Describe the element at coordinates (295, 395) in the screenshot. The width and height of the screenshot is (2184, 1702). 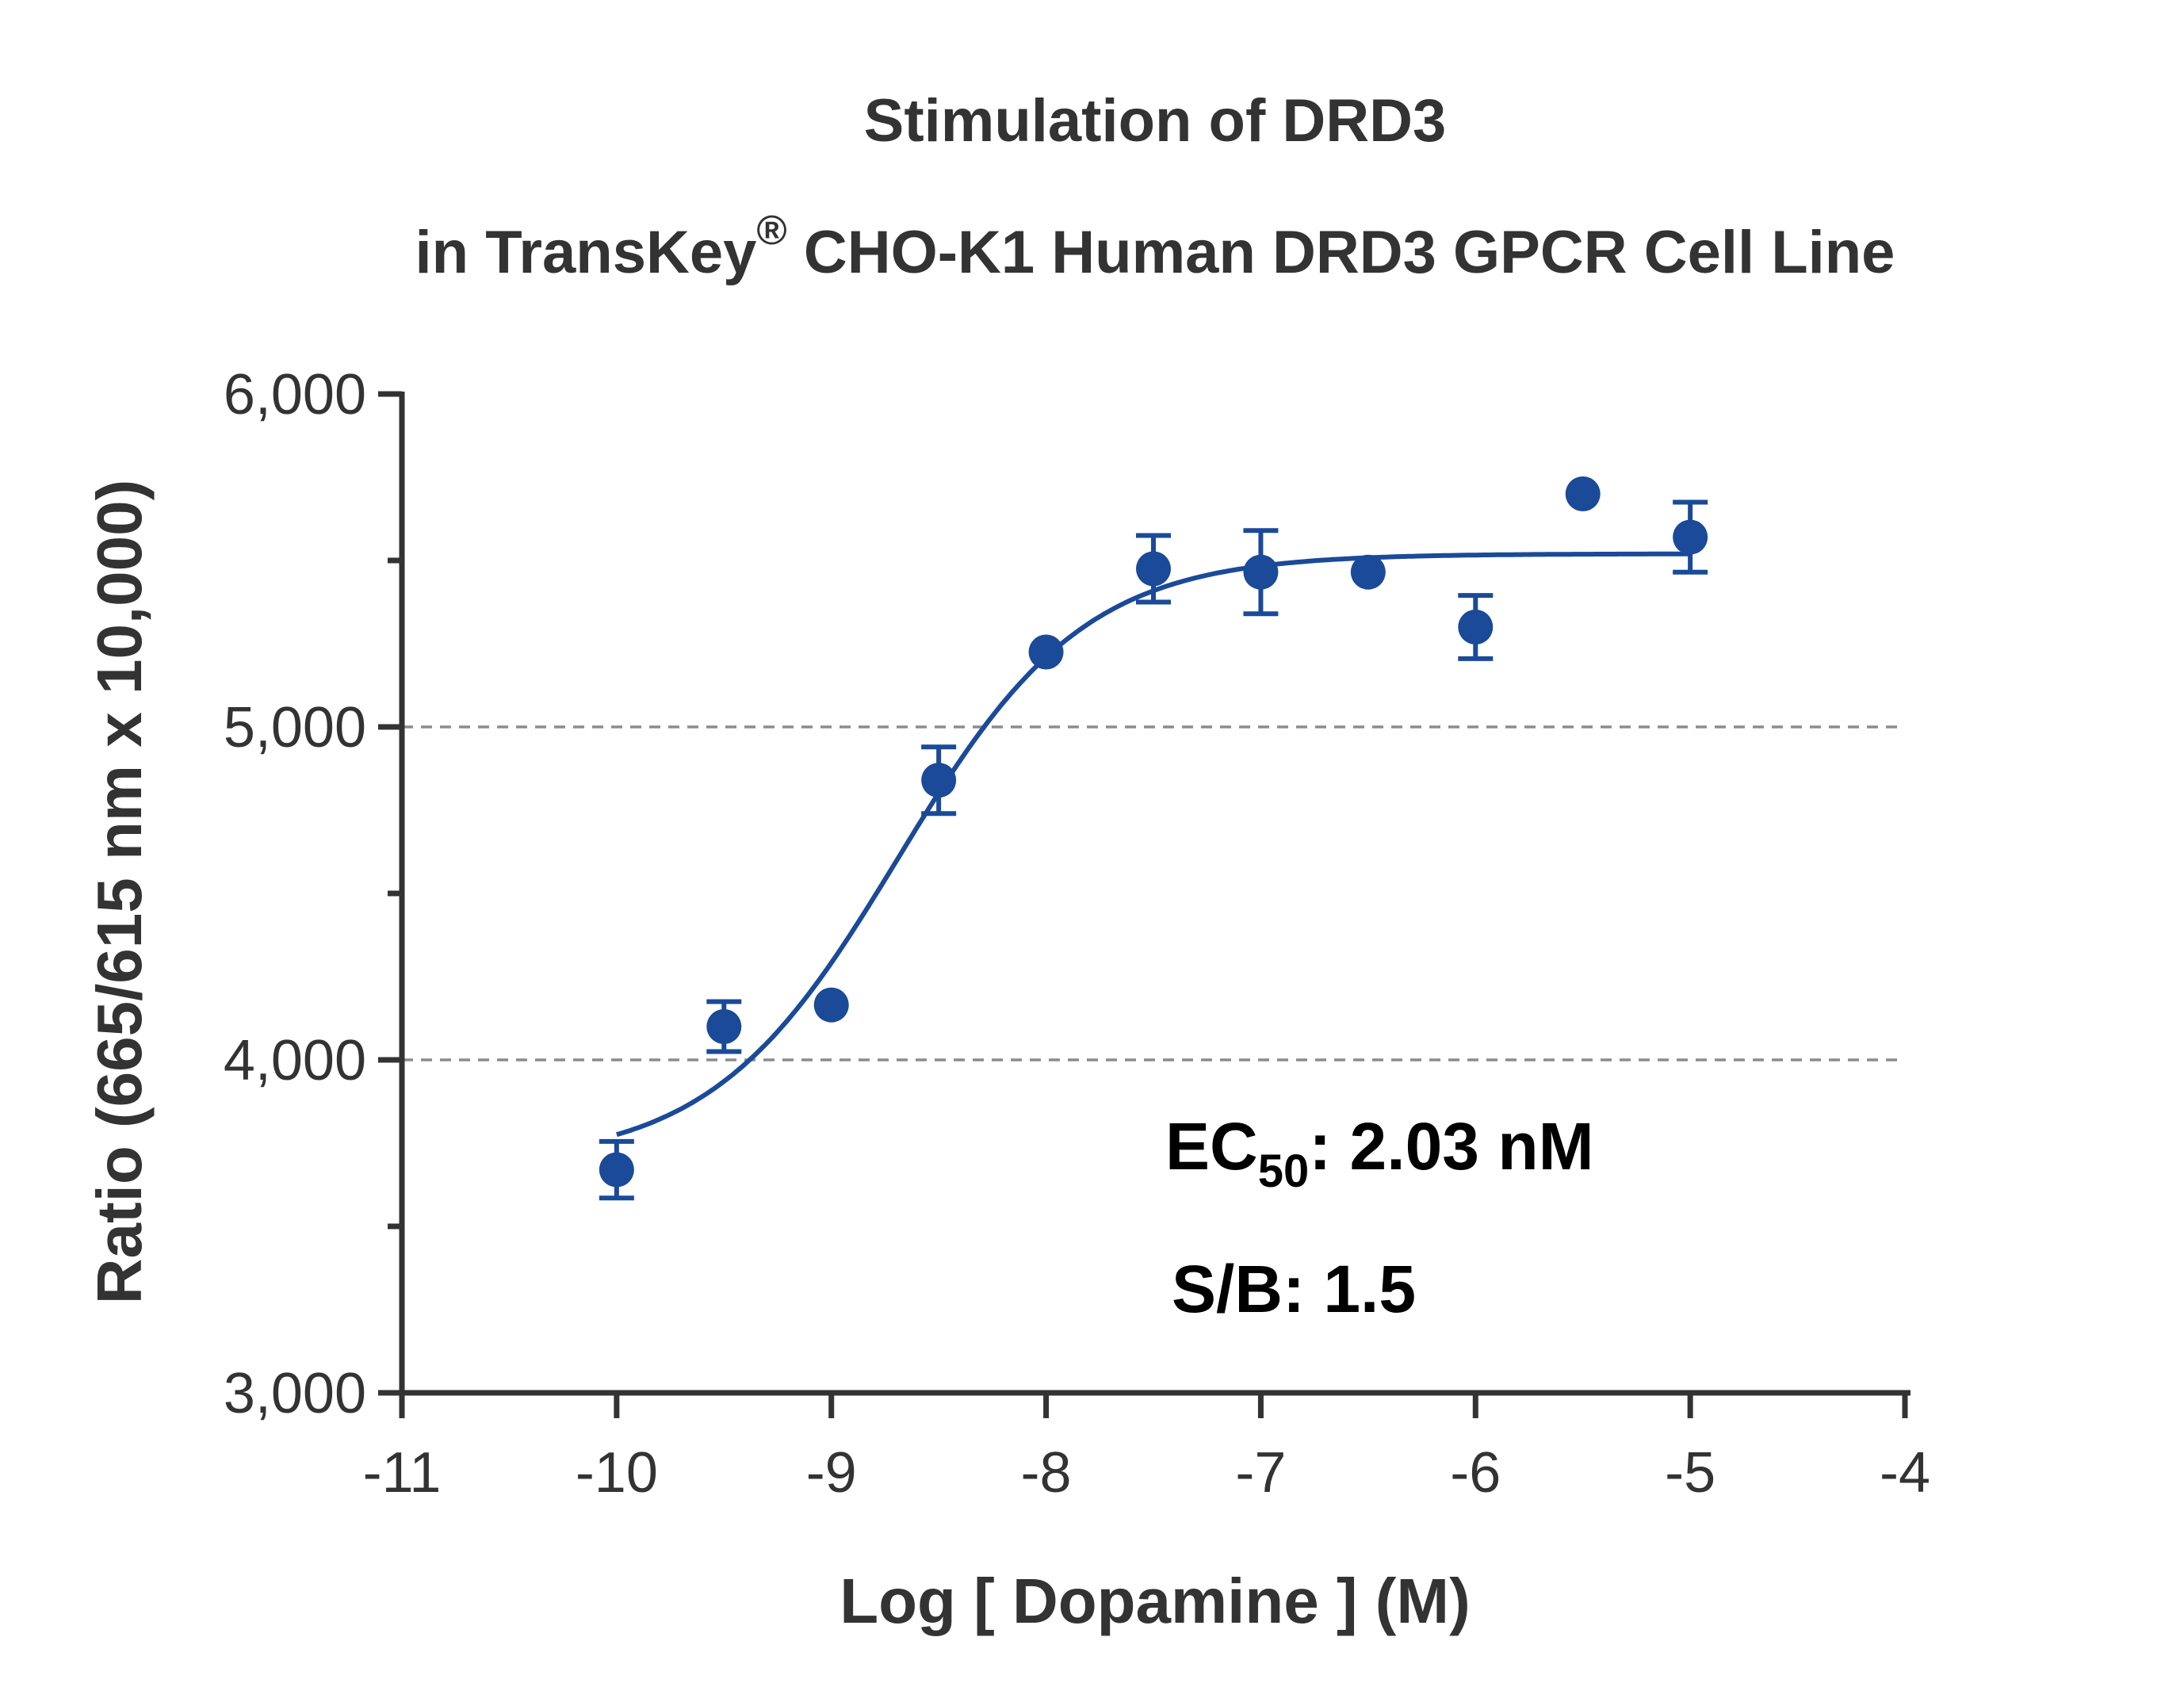
I see `y-tick-label: 6,000` at that location.